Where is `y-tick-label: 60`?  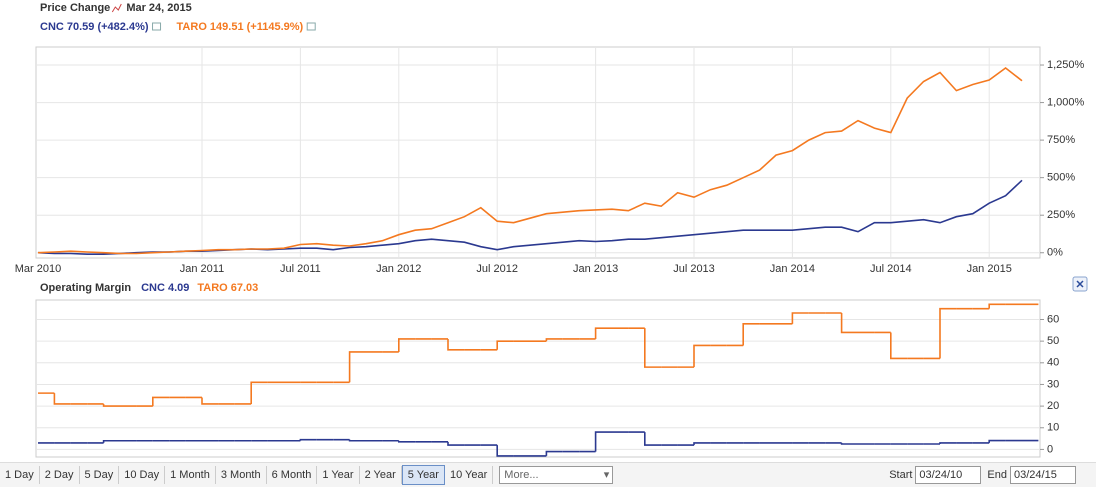 y-tick-label: 60 is located at coordinates (1053, 319).